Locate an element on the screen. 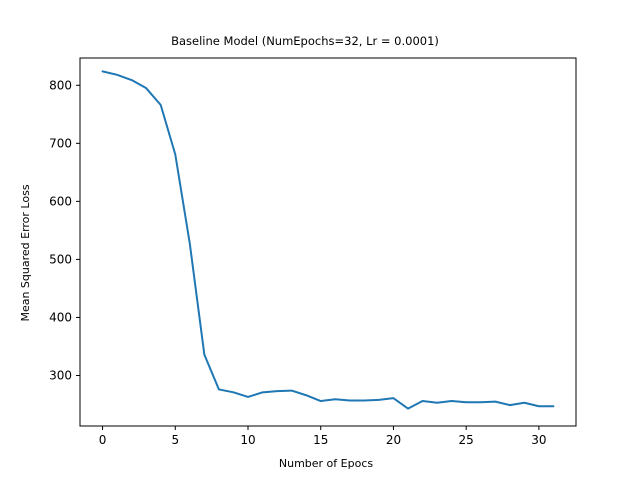 The height and width of the screenshot is (480, 640). y-axis-label: Mean Squared Error Loss is located at coordinates (25, 252).